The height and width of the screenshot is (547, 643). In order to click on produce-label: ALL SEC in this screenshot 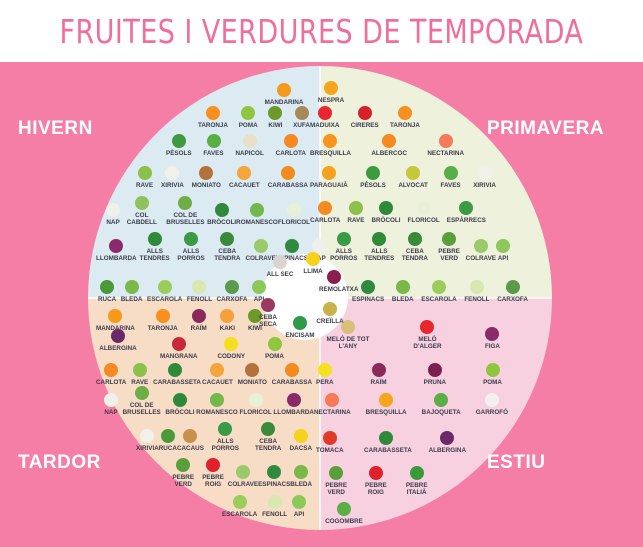, I will do `click(280, 274)`.